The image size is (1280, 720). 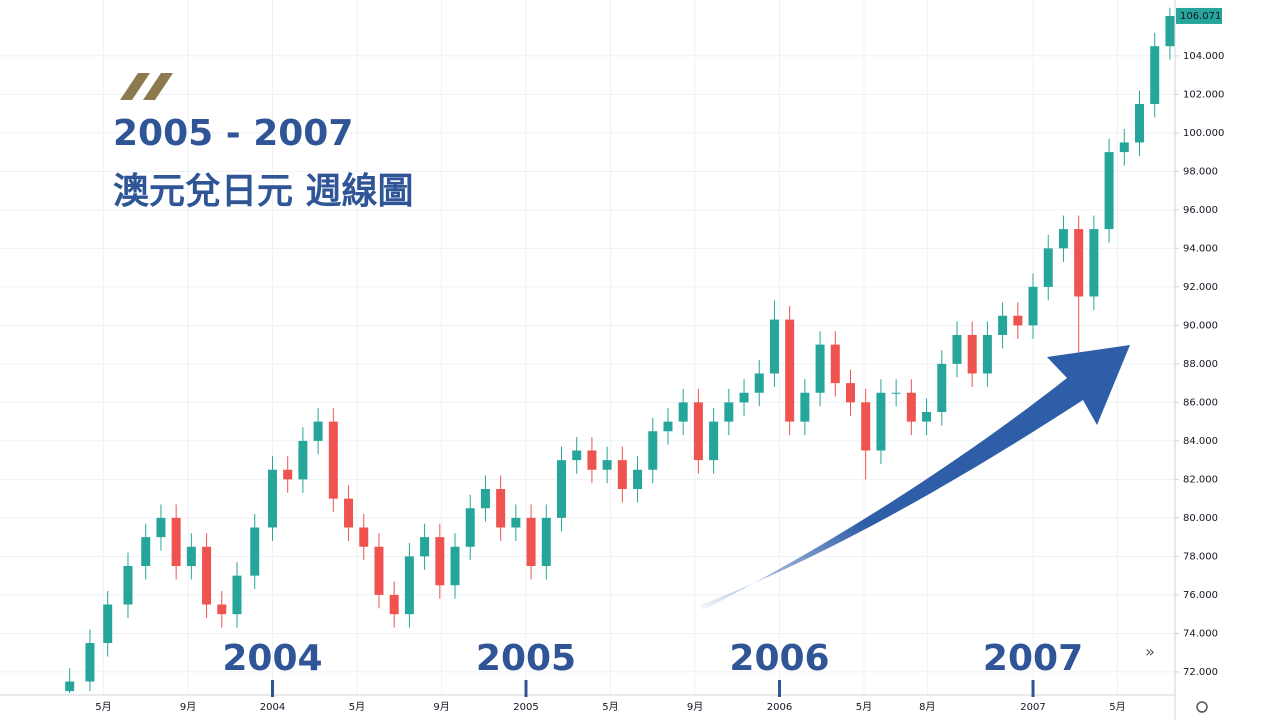 I want to click on y-tick-label: 88.000, so click(x=1200, y=364).